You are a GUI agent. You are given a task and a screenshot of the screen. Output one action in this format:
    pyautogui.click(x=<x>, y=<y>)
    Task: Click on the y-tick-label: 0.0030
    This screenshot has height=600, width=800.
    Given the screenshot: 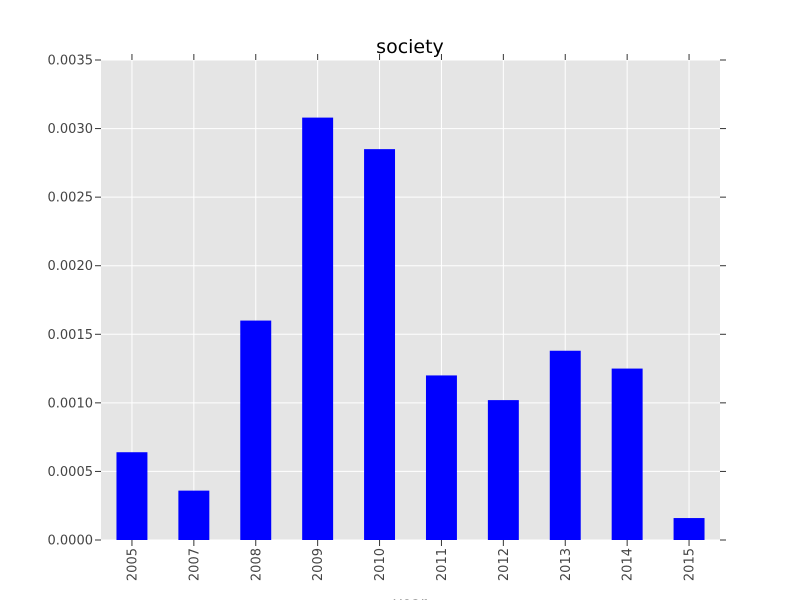 What is the action you would take?
    pyautogui.click(x=71, y=129)
    